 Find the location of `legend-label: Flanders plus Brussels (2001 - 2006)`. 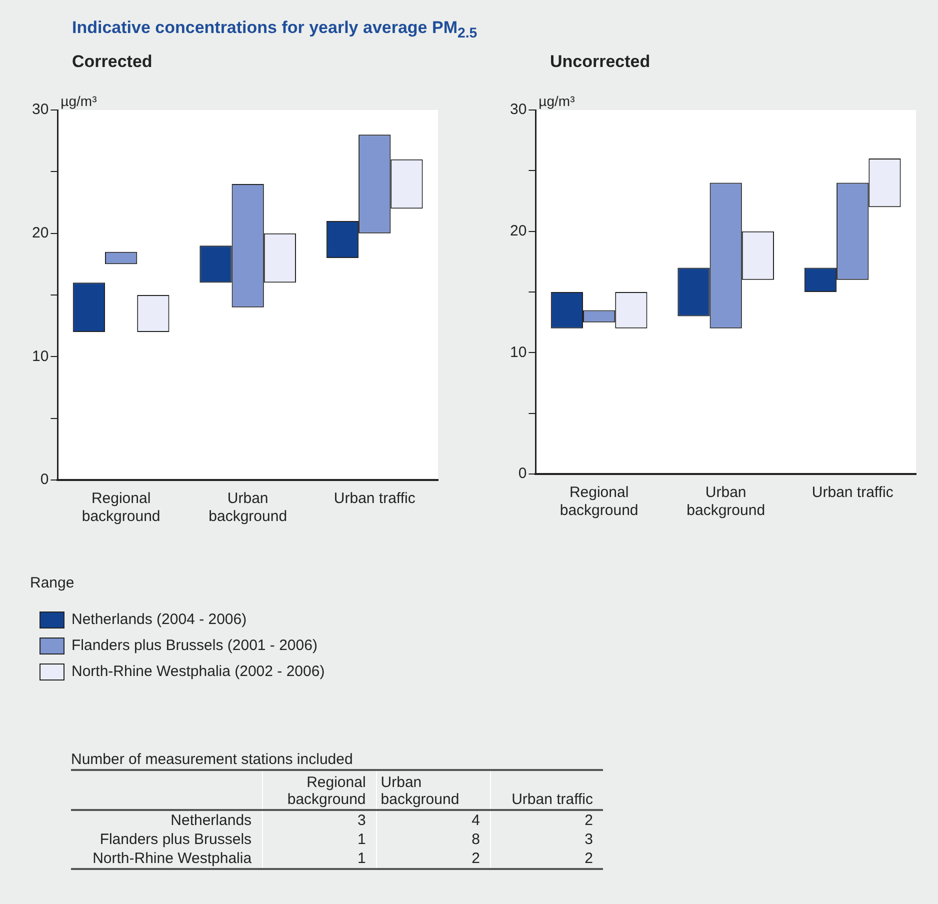

legend-label: Flanders plus Brussels (2001 - 2006) is located at coordinates (195, 645).